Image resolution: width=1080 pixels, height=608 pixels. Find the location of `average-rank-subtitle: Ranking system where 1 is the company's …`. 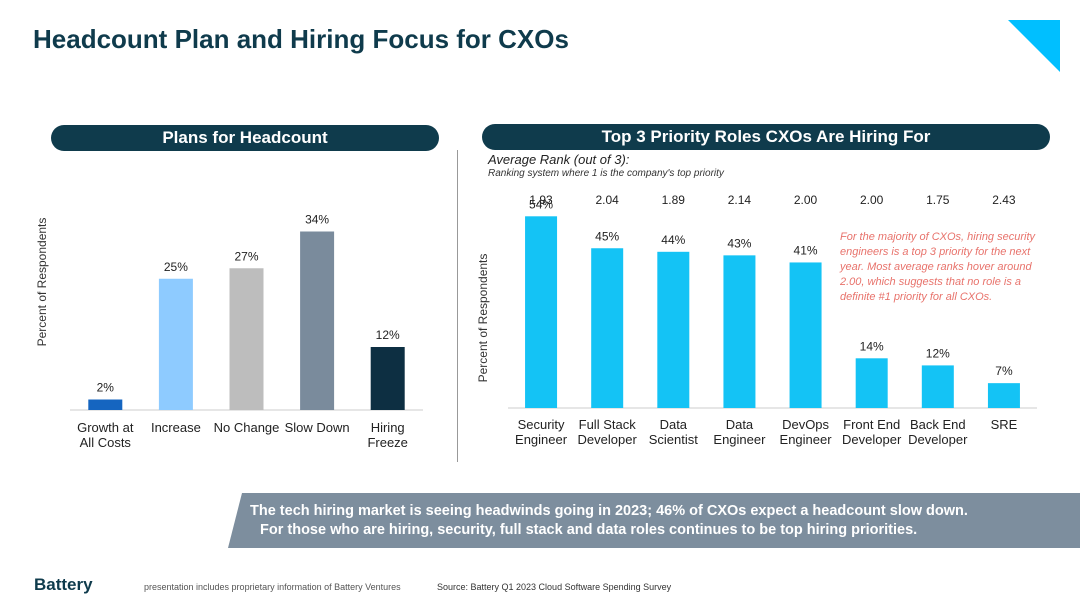

average-rank-subtitle: Ranking system where 1 is the company's … is located at coordinates (606, 173).